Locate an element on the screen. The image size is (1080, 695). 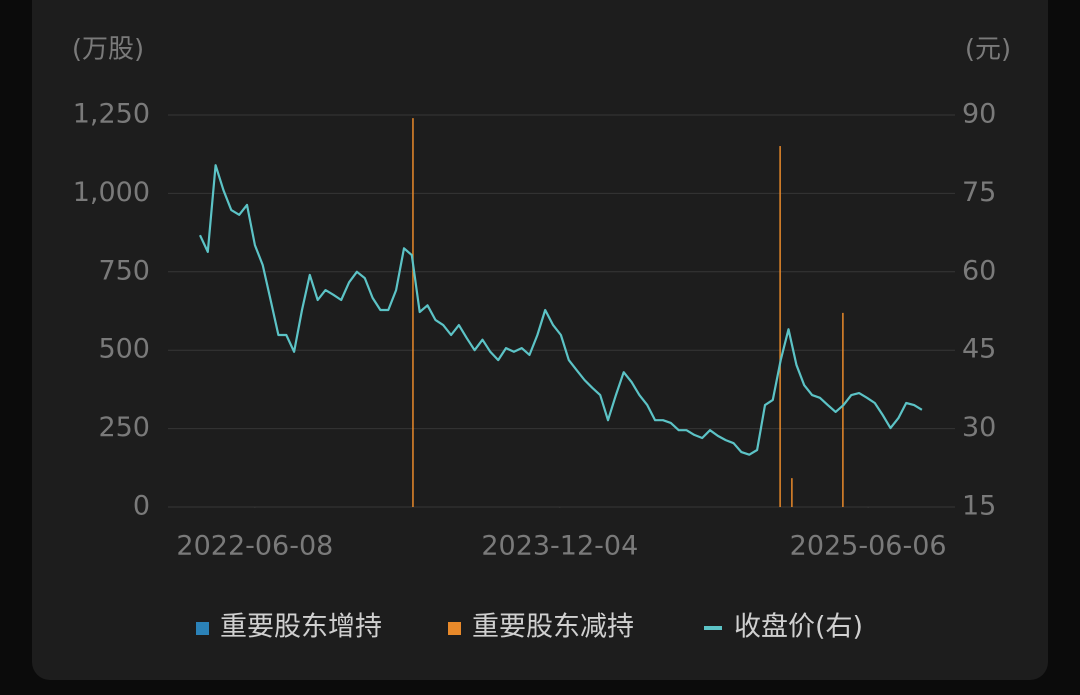
x-tick-label: 2023-12-04 is located at coordinates (559, 546).